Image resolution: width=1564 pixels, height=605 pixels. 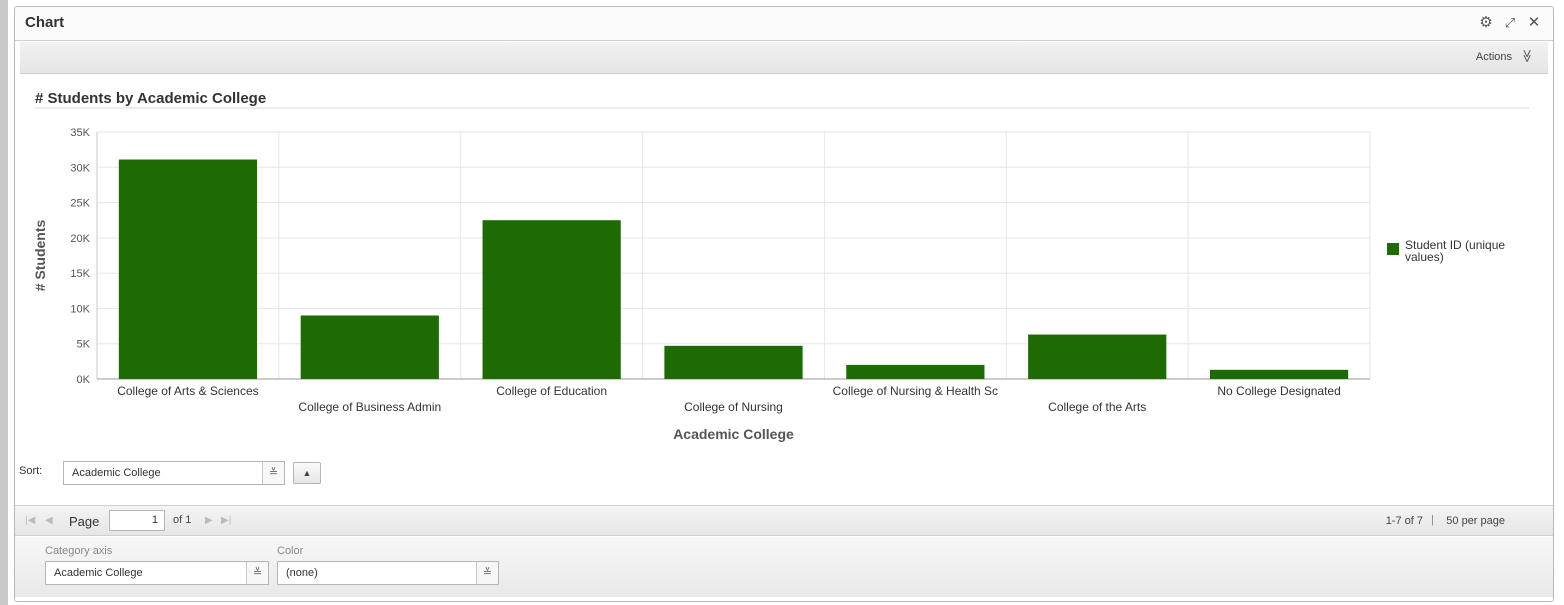 I want to click on sort-label: Sort:, so click(x=31, y=471).